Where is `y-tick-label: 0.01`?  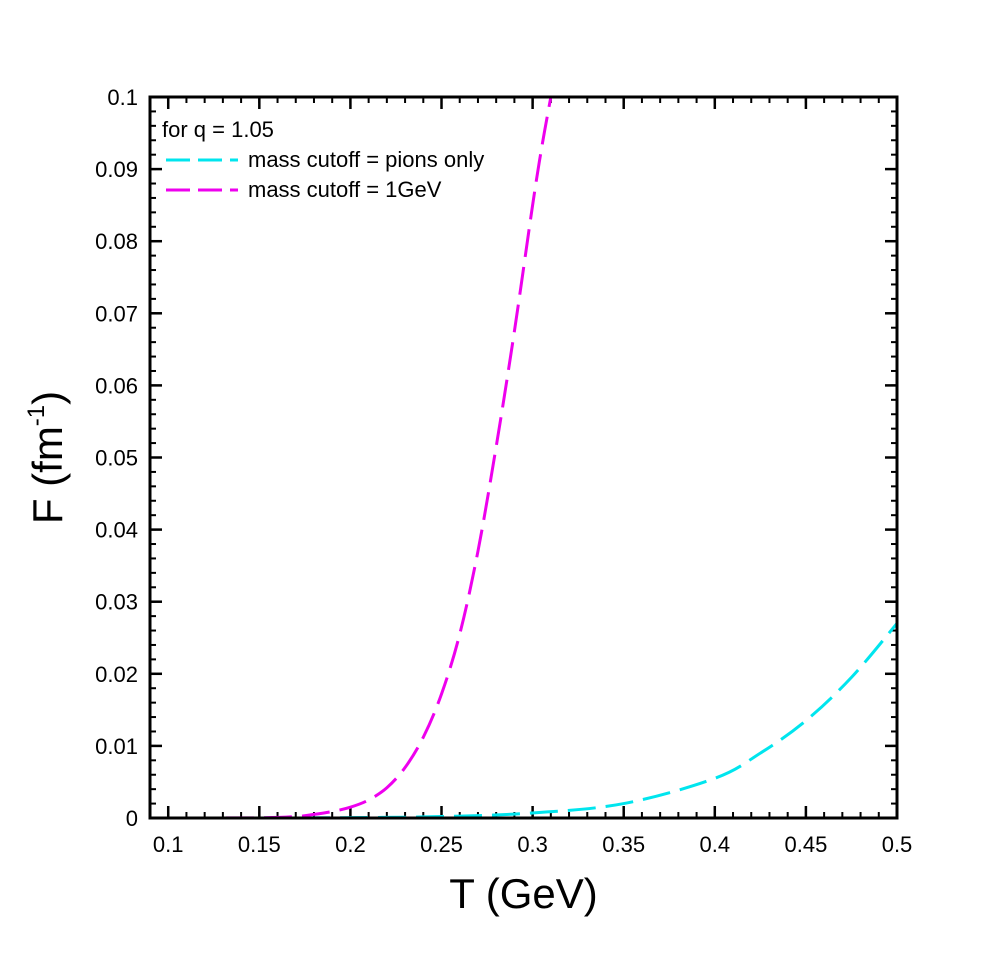
y-tick-label: 0.01 is located at coordinates (116, 746).